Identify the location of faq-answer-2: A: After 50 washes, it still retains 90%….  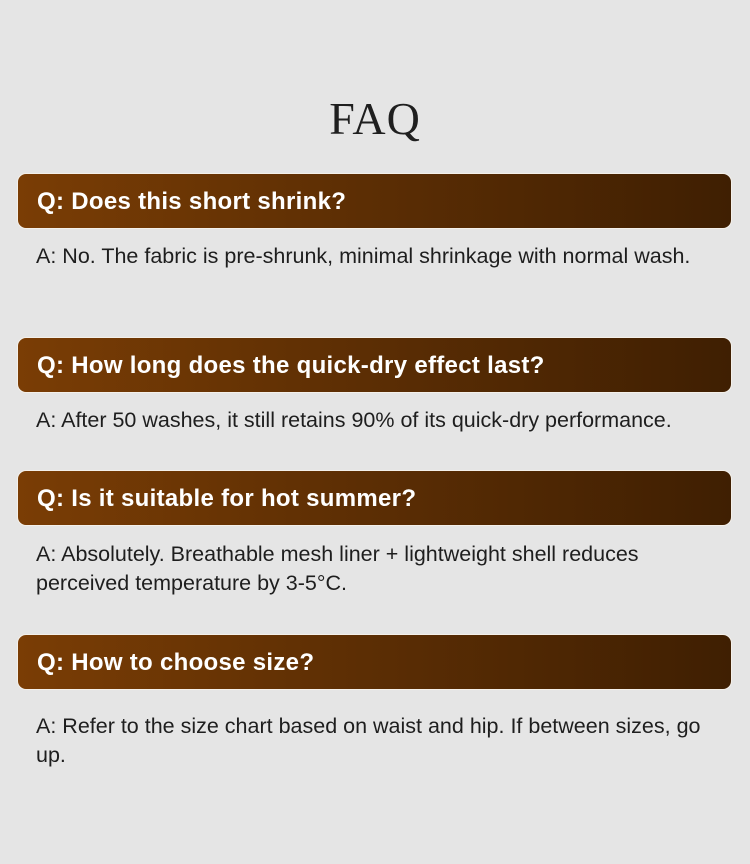
(354, 420).